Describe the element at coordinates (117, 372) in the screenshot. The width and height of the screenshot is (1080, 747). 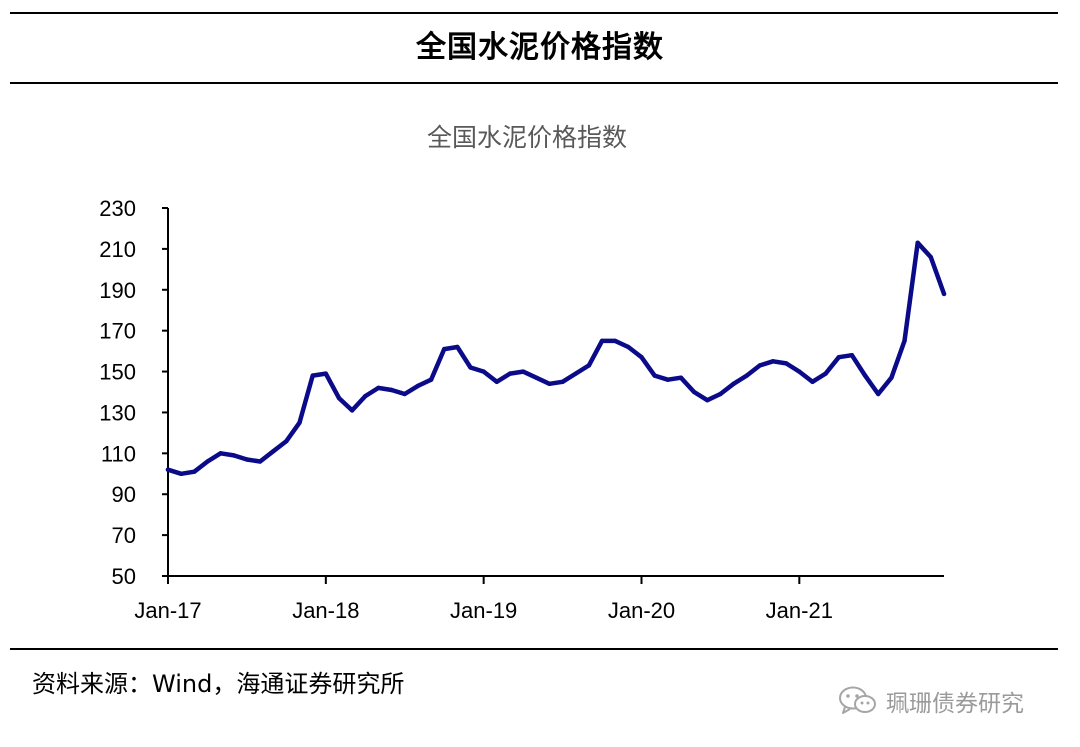
I see `y-tick-label: 150` at that location.